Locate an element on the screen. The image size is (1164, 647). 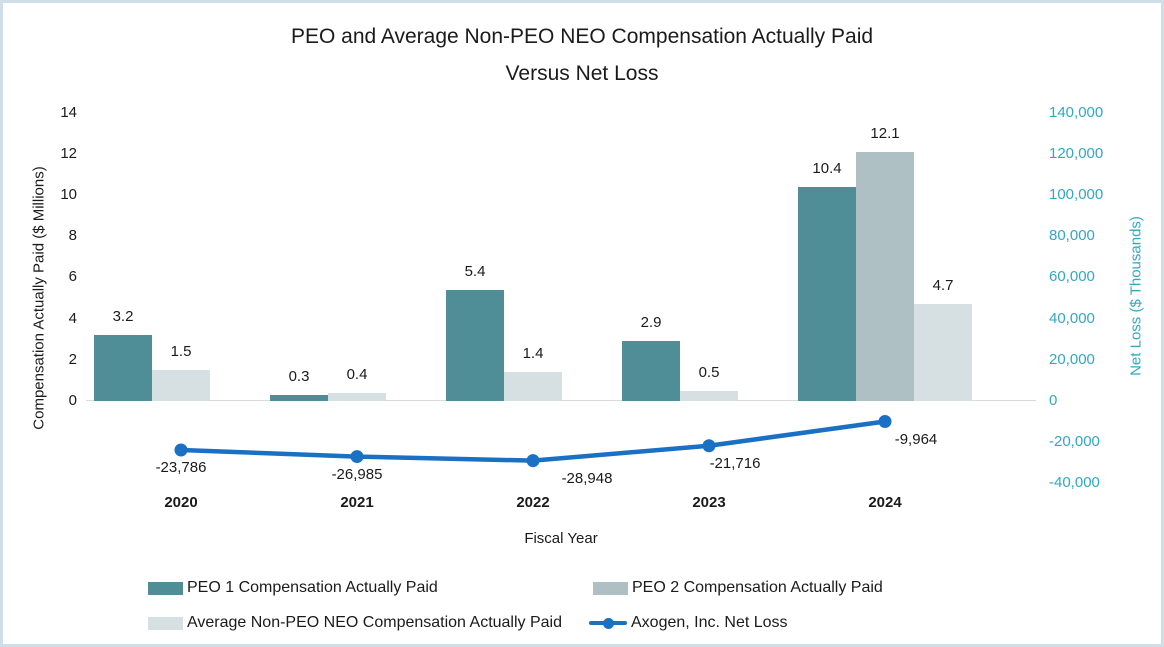
right-axis-tick: 100,000 is located at coordinates (1076, 194).